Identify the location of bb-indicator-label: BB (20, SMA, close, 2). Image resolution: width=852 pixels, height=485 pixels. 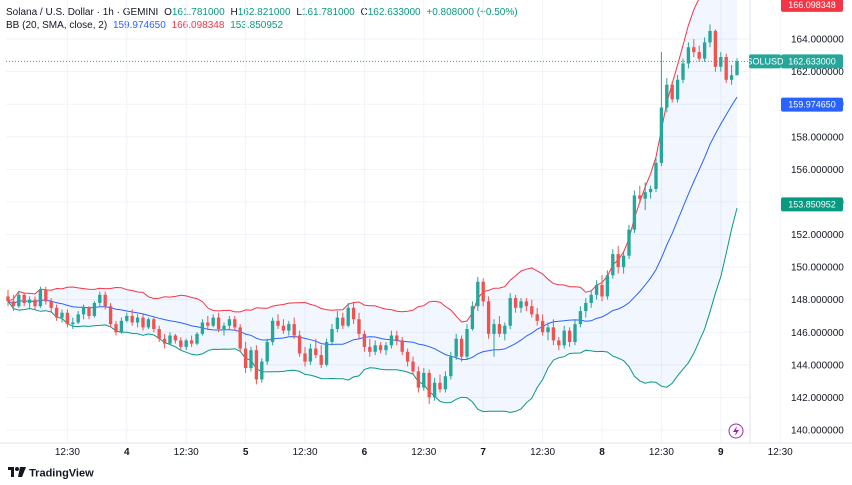
(57, 25).